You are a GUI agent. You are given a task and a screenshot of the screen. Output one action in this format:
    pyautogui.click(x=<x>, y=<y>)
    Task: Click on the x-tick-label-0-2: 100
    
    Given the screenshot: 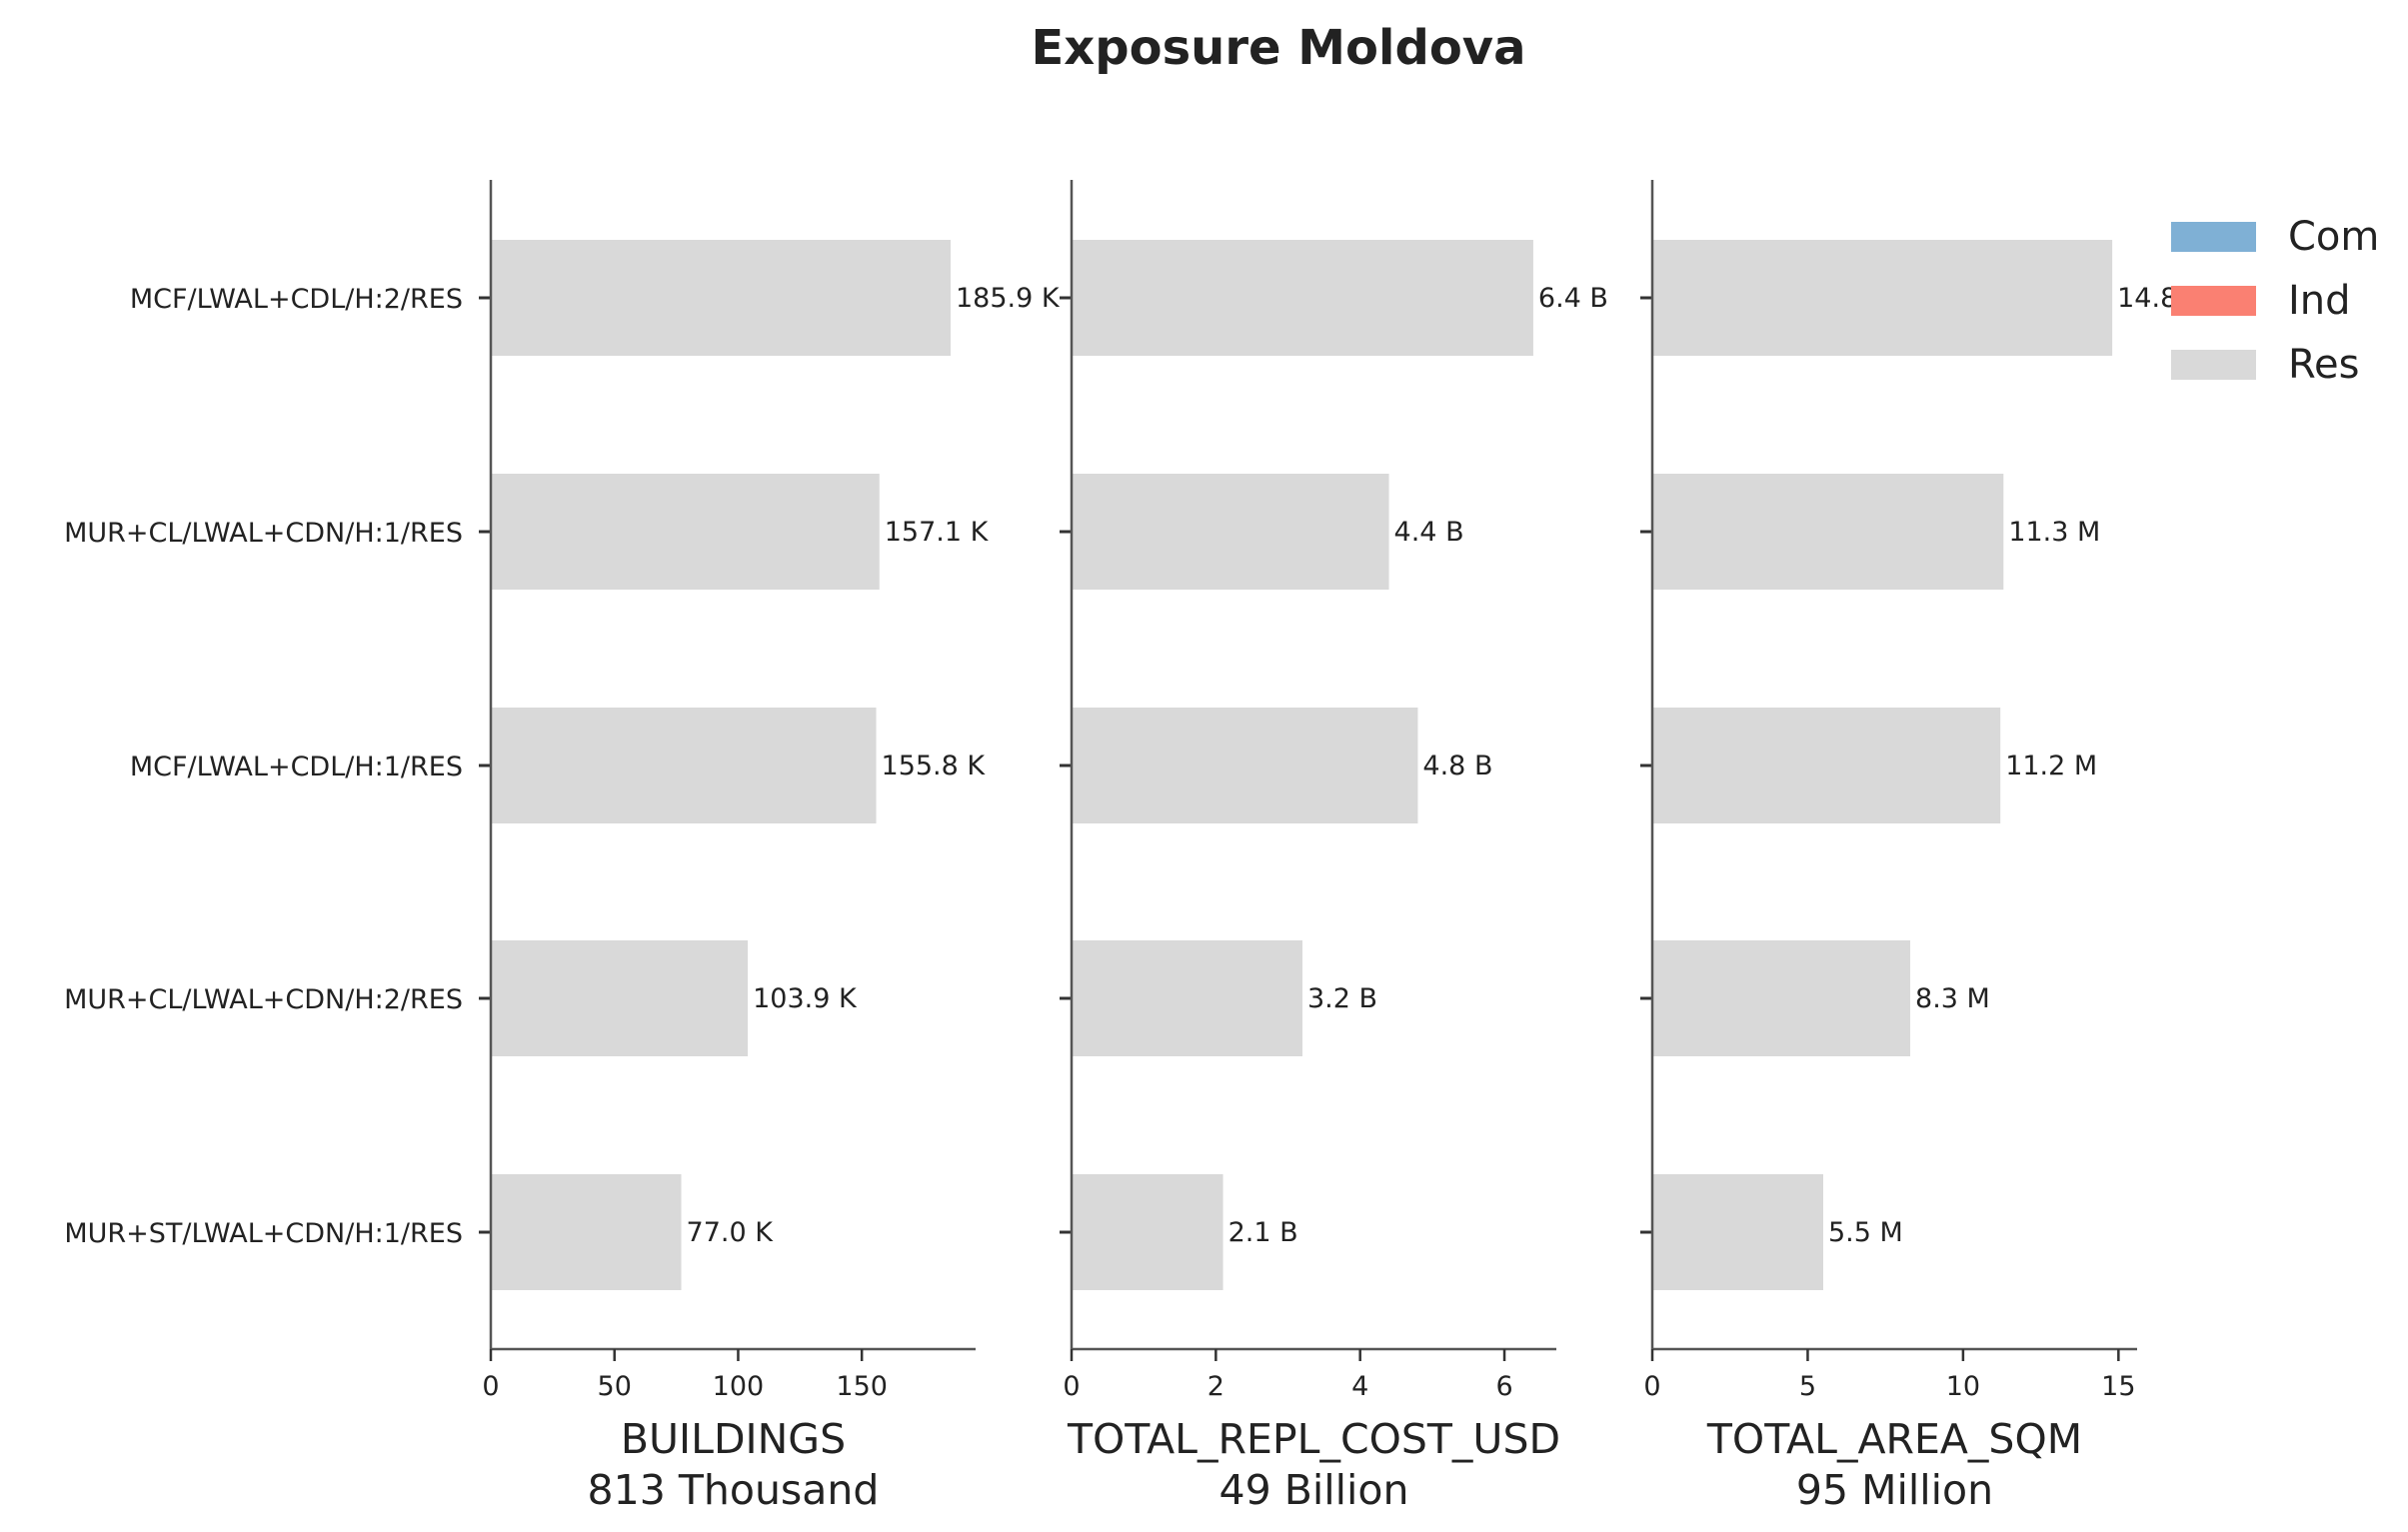 What is the action you would take?
    pyautogui.click(x=739, y=1386)
    